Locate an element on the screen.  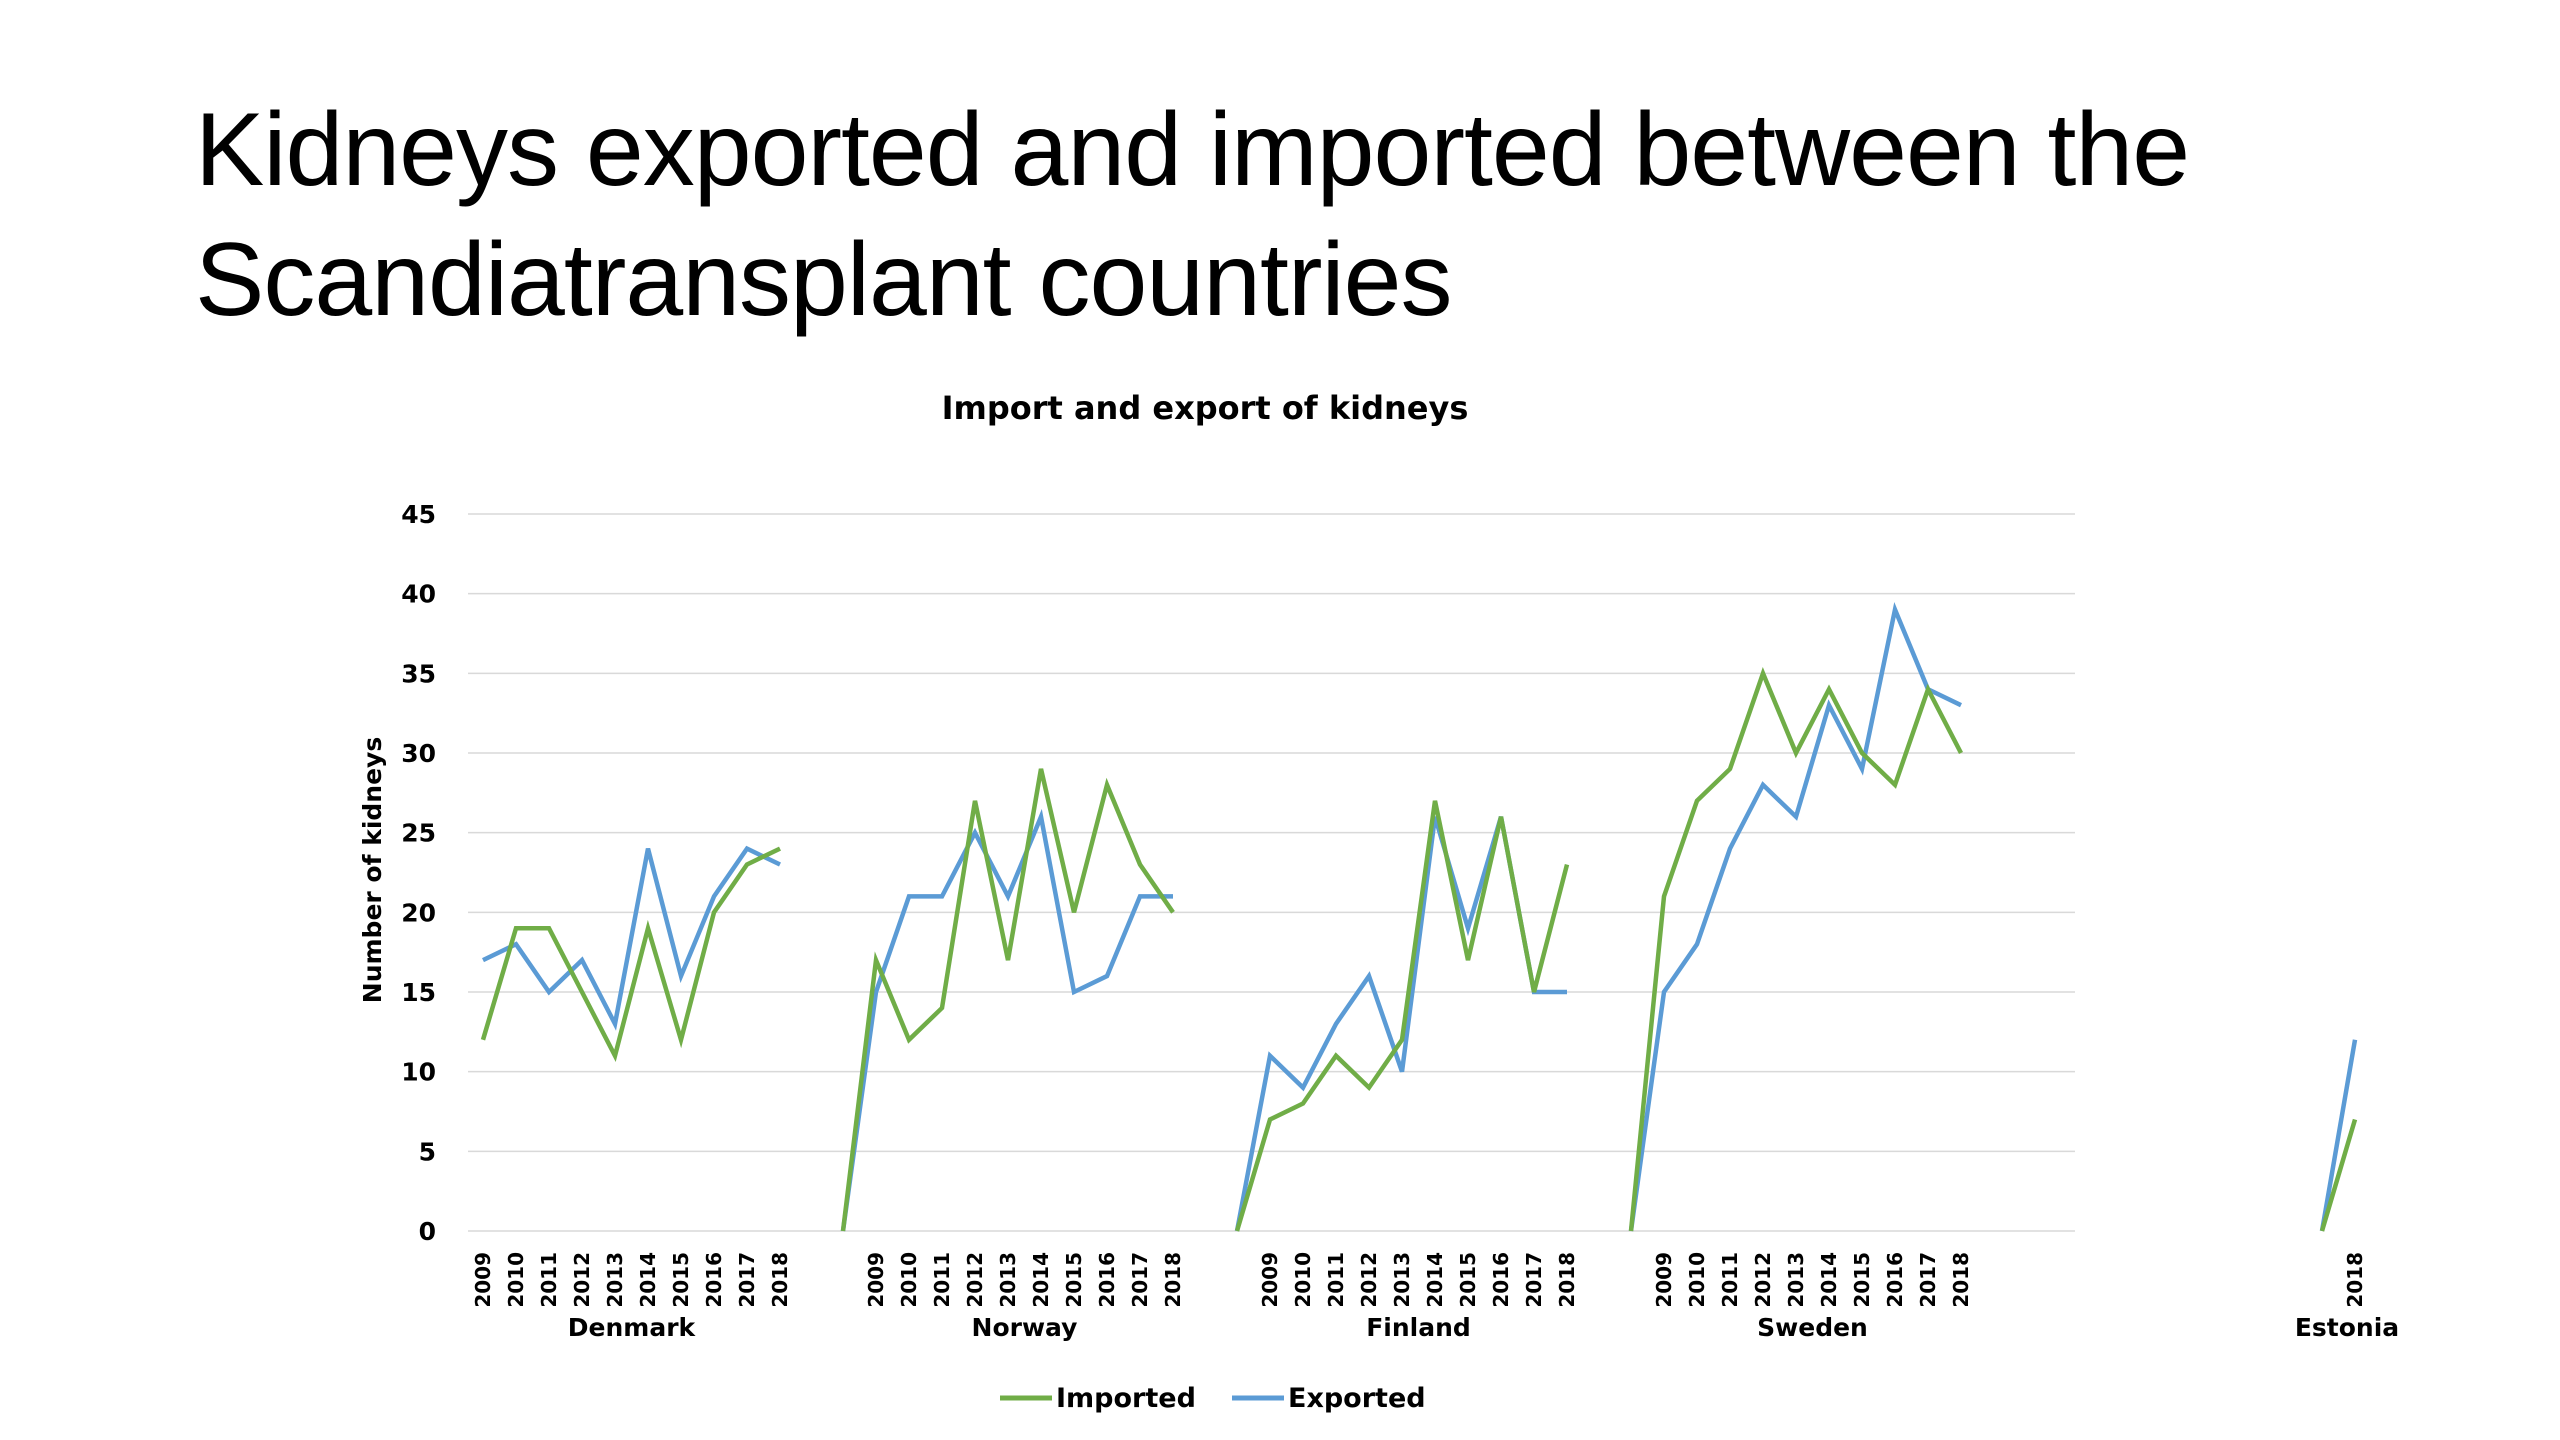
y-axis-title: Number of kidneys is located at coordinates (372, 870).